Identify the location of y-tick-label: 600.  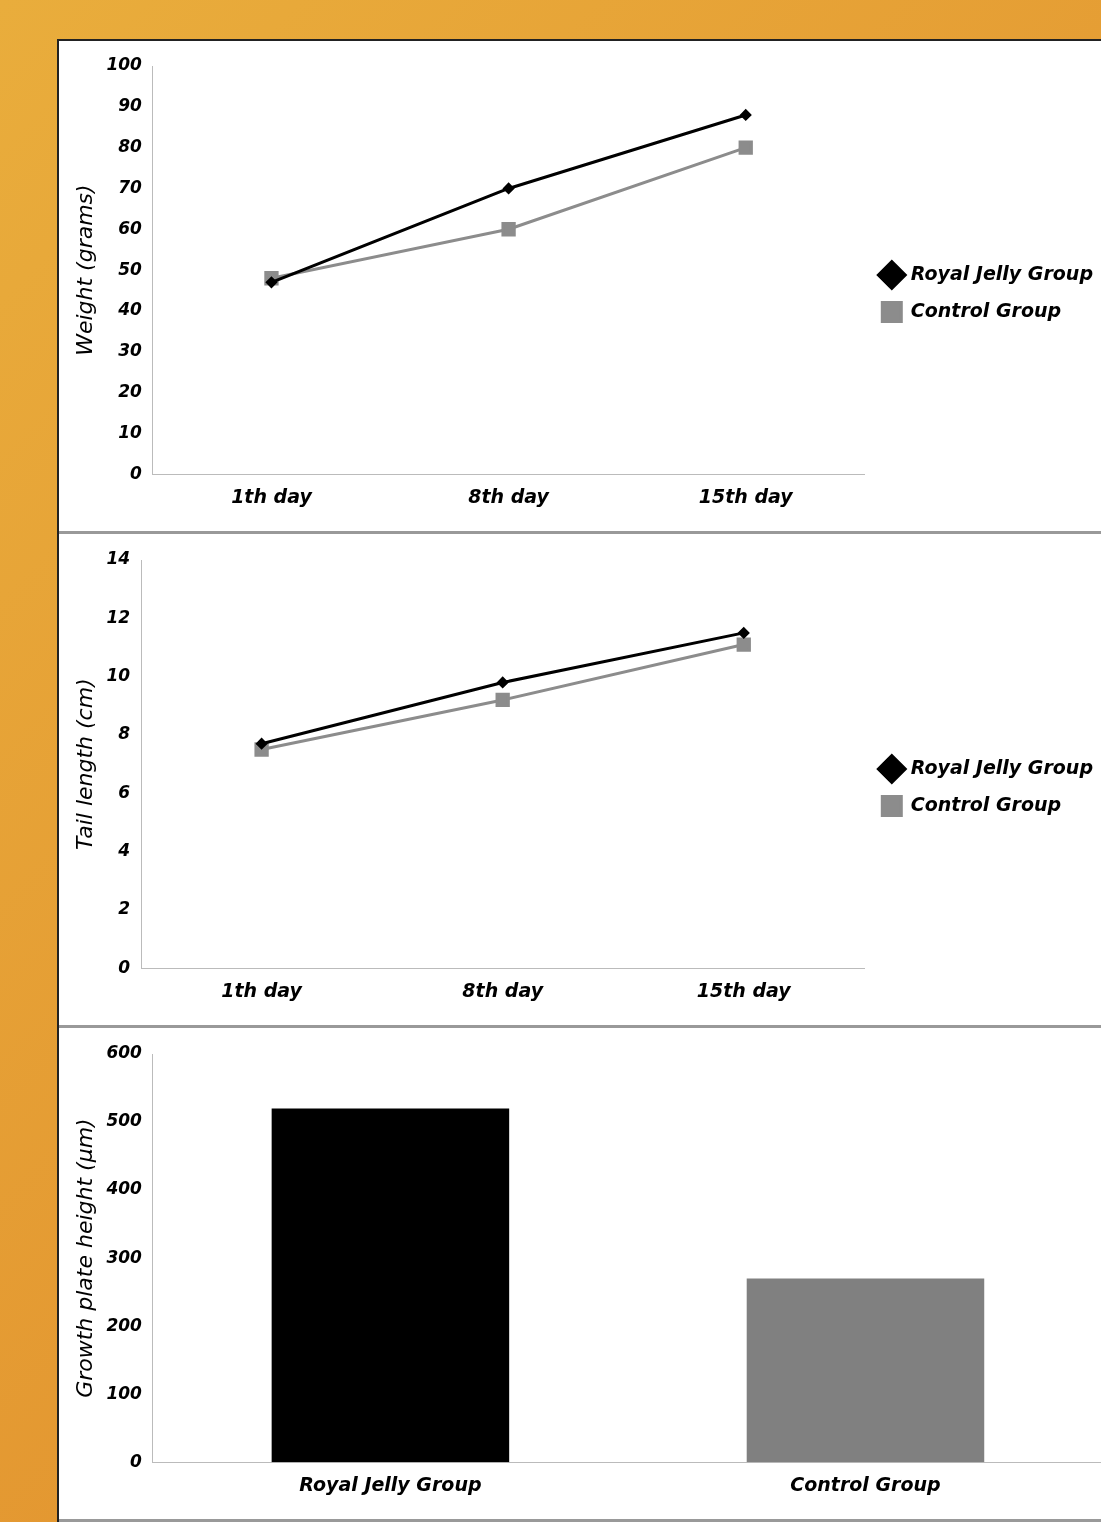
(124, 1052).